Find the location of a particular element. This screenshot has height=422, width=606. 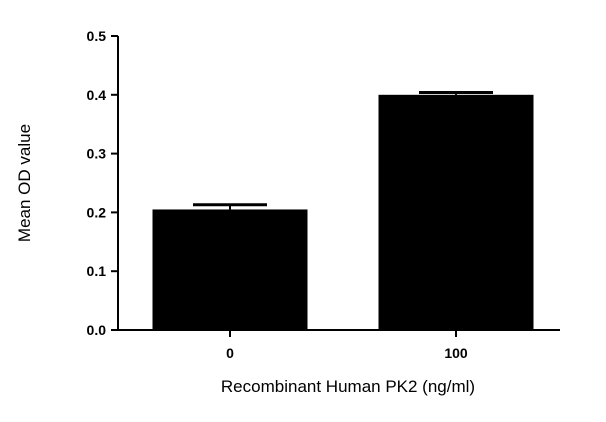

x-axis-title: Recombinant Human PK2 (ng/ml) is located at coordinates (348, 386).